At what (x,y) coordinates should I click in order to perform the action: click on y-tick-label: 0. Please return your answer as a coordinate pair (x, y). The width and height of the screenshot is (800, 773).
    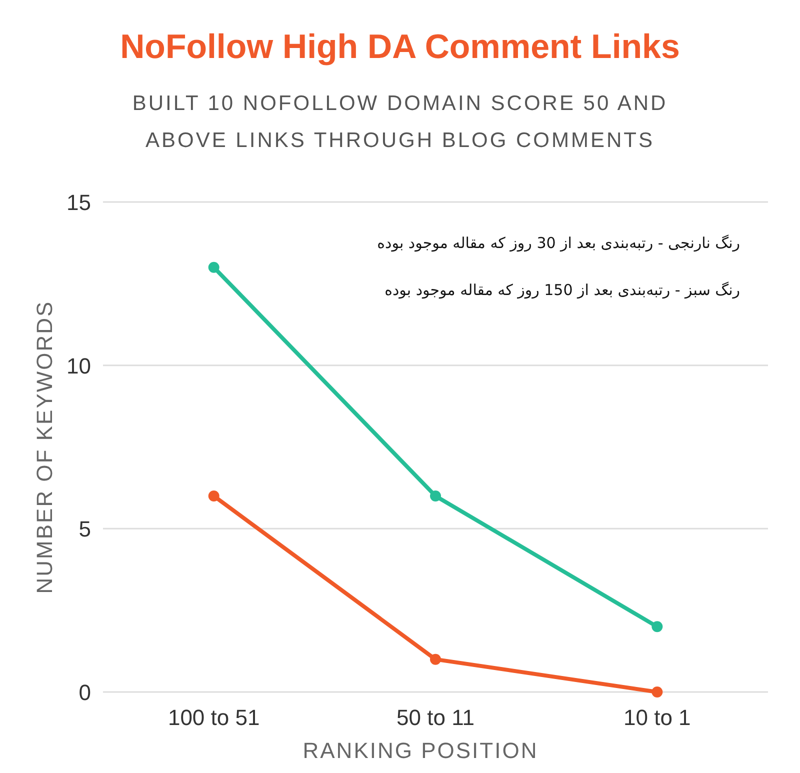
    Looking at the image, I should click on (84, 692).